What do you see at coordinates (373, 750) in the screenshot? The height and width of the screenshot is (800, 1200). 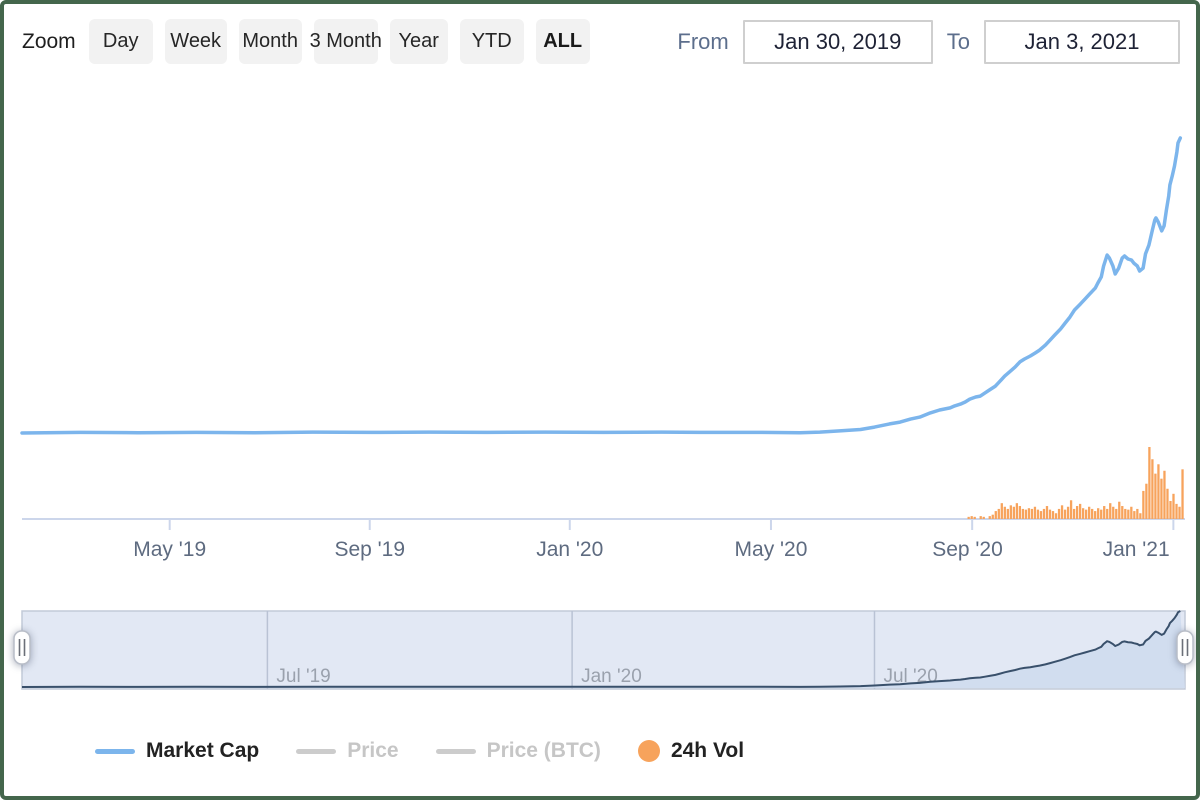 I see `legend-label: Price` at bounding box center [373, 750].